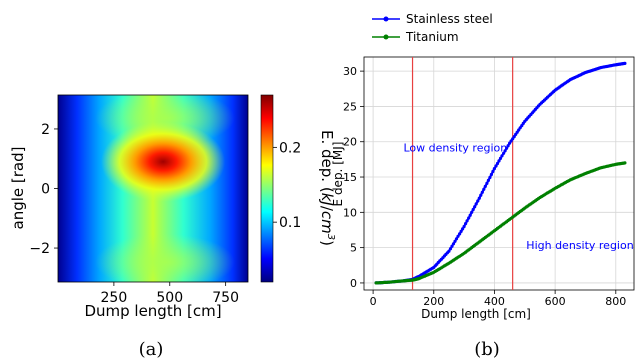  What do you see at coordinates (487, 349) in the screenshot?
I see `caption-b: (b)` at bounding box center [487, 349].